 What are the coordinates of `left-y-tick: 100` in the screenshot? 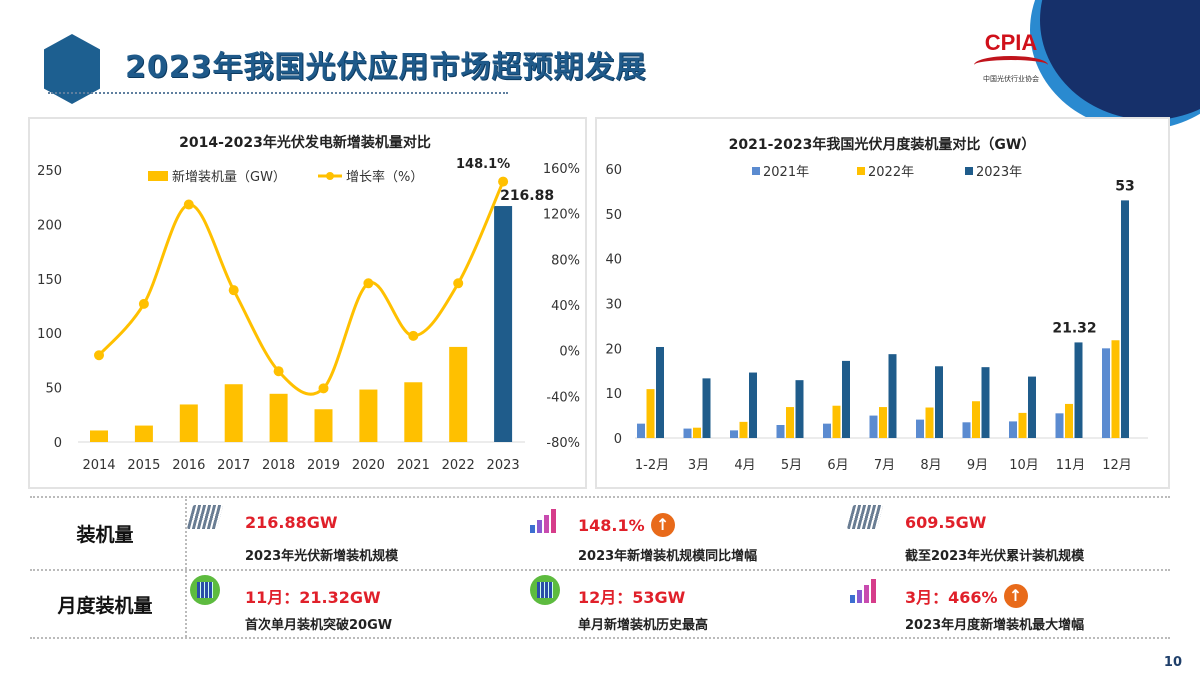 It's located at (49, 334).